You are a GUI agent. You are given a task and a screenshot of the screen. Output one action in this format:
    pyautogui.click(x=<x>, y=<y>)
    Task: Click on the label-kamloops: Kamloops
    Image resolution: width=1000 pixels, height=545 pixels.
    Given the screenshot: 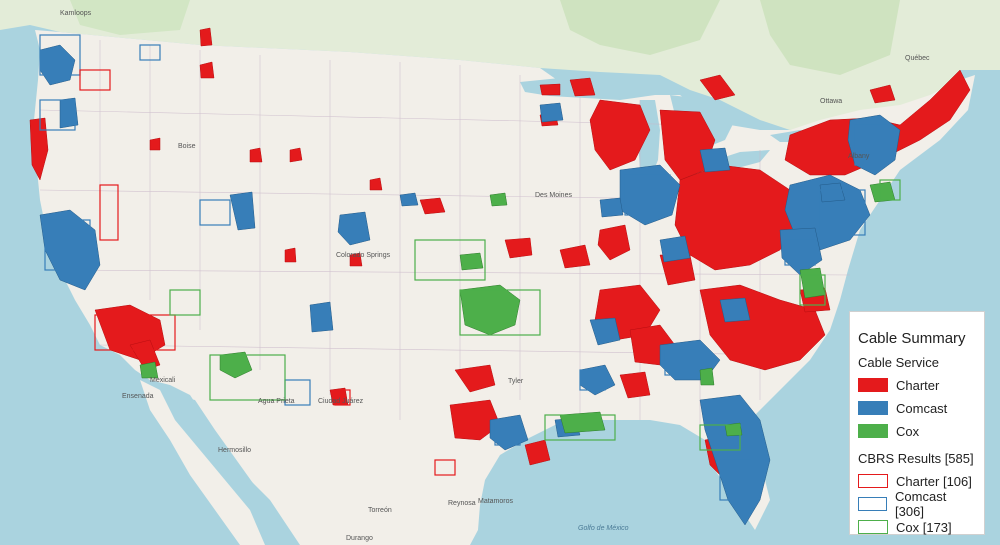 What is the action you would take?
    pyautogui.click(x=76, y=13)
    